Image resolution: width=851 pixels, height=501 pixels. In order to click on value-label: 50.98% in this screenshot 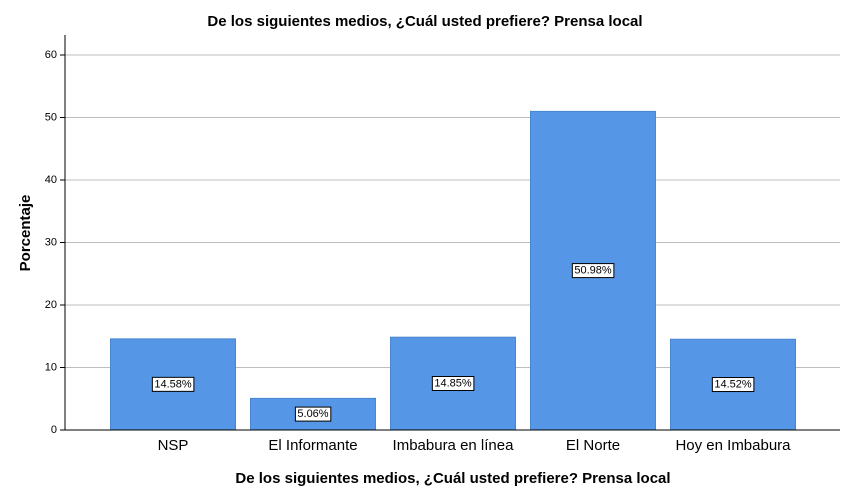, I will do `click(593, 271)`.